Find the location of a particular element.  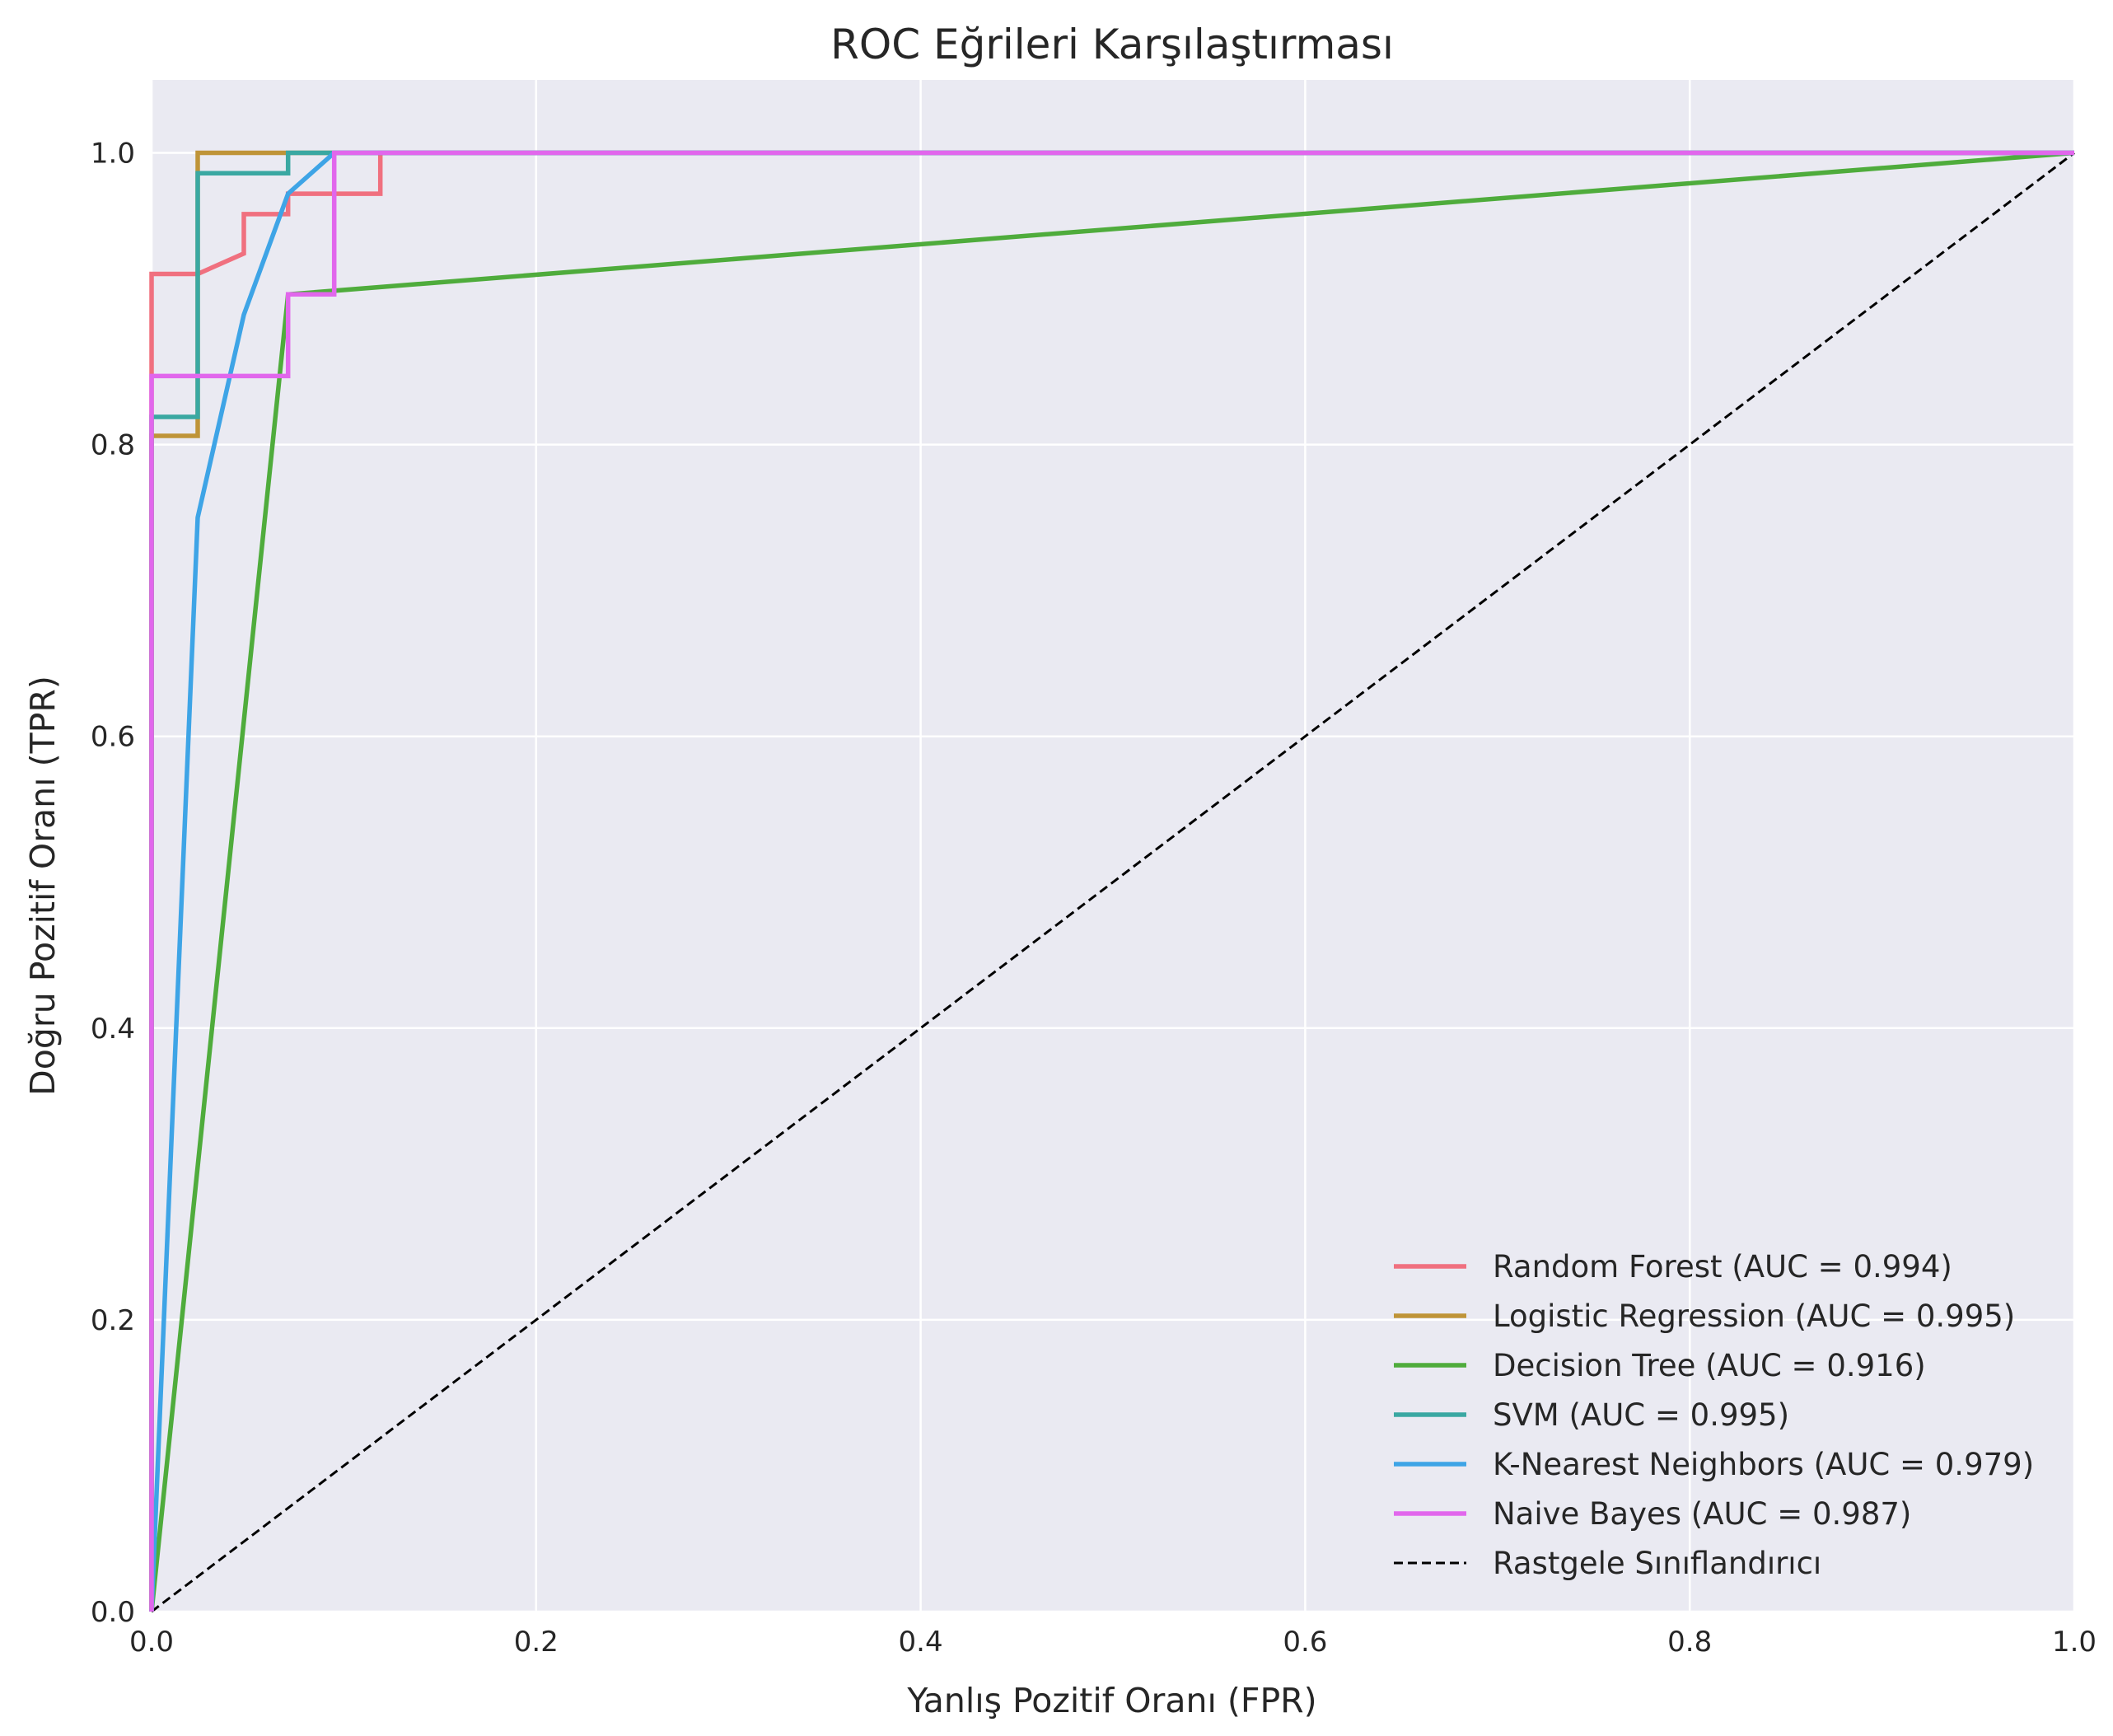

x-tick-label: 0.4 is located at coordinates (921, 1642).